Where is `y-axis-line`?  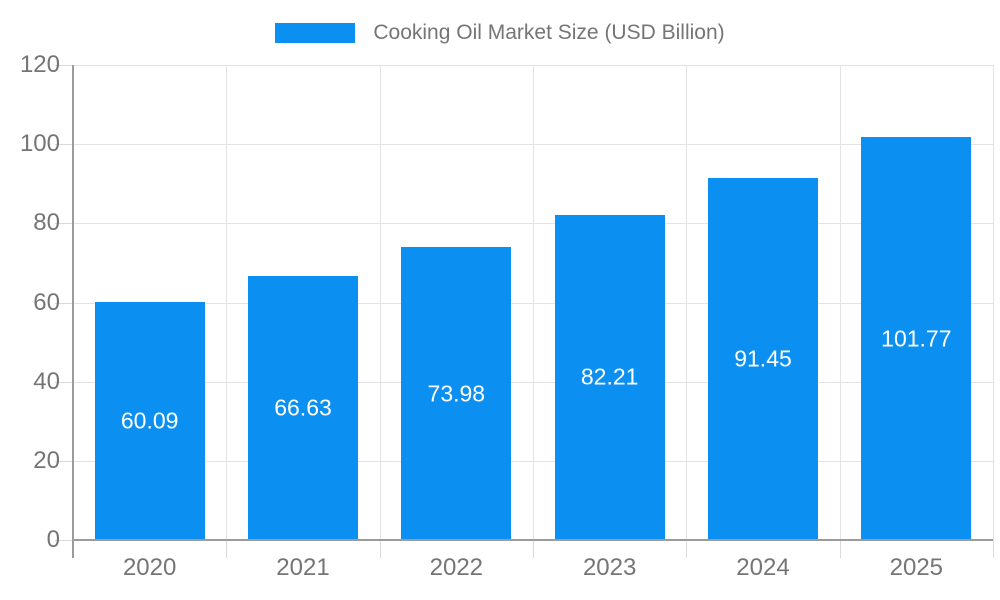
y-axis-line is located at coordinates (73, 311).